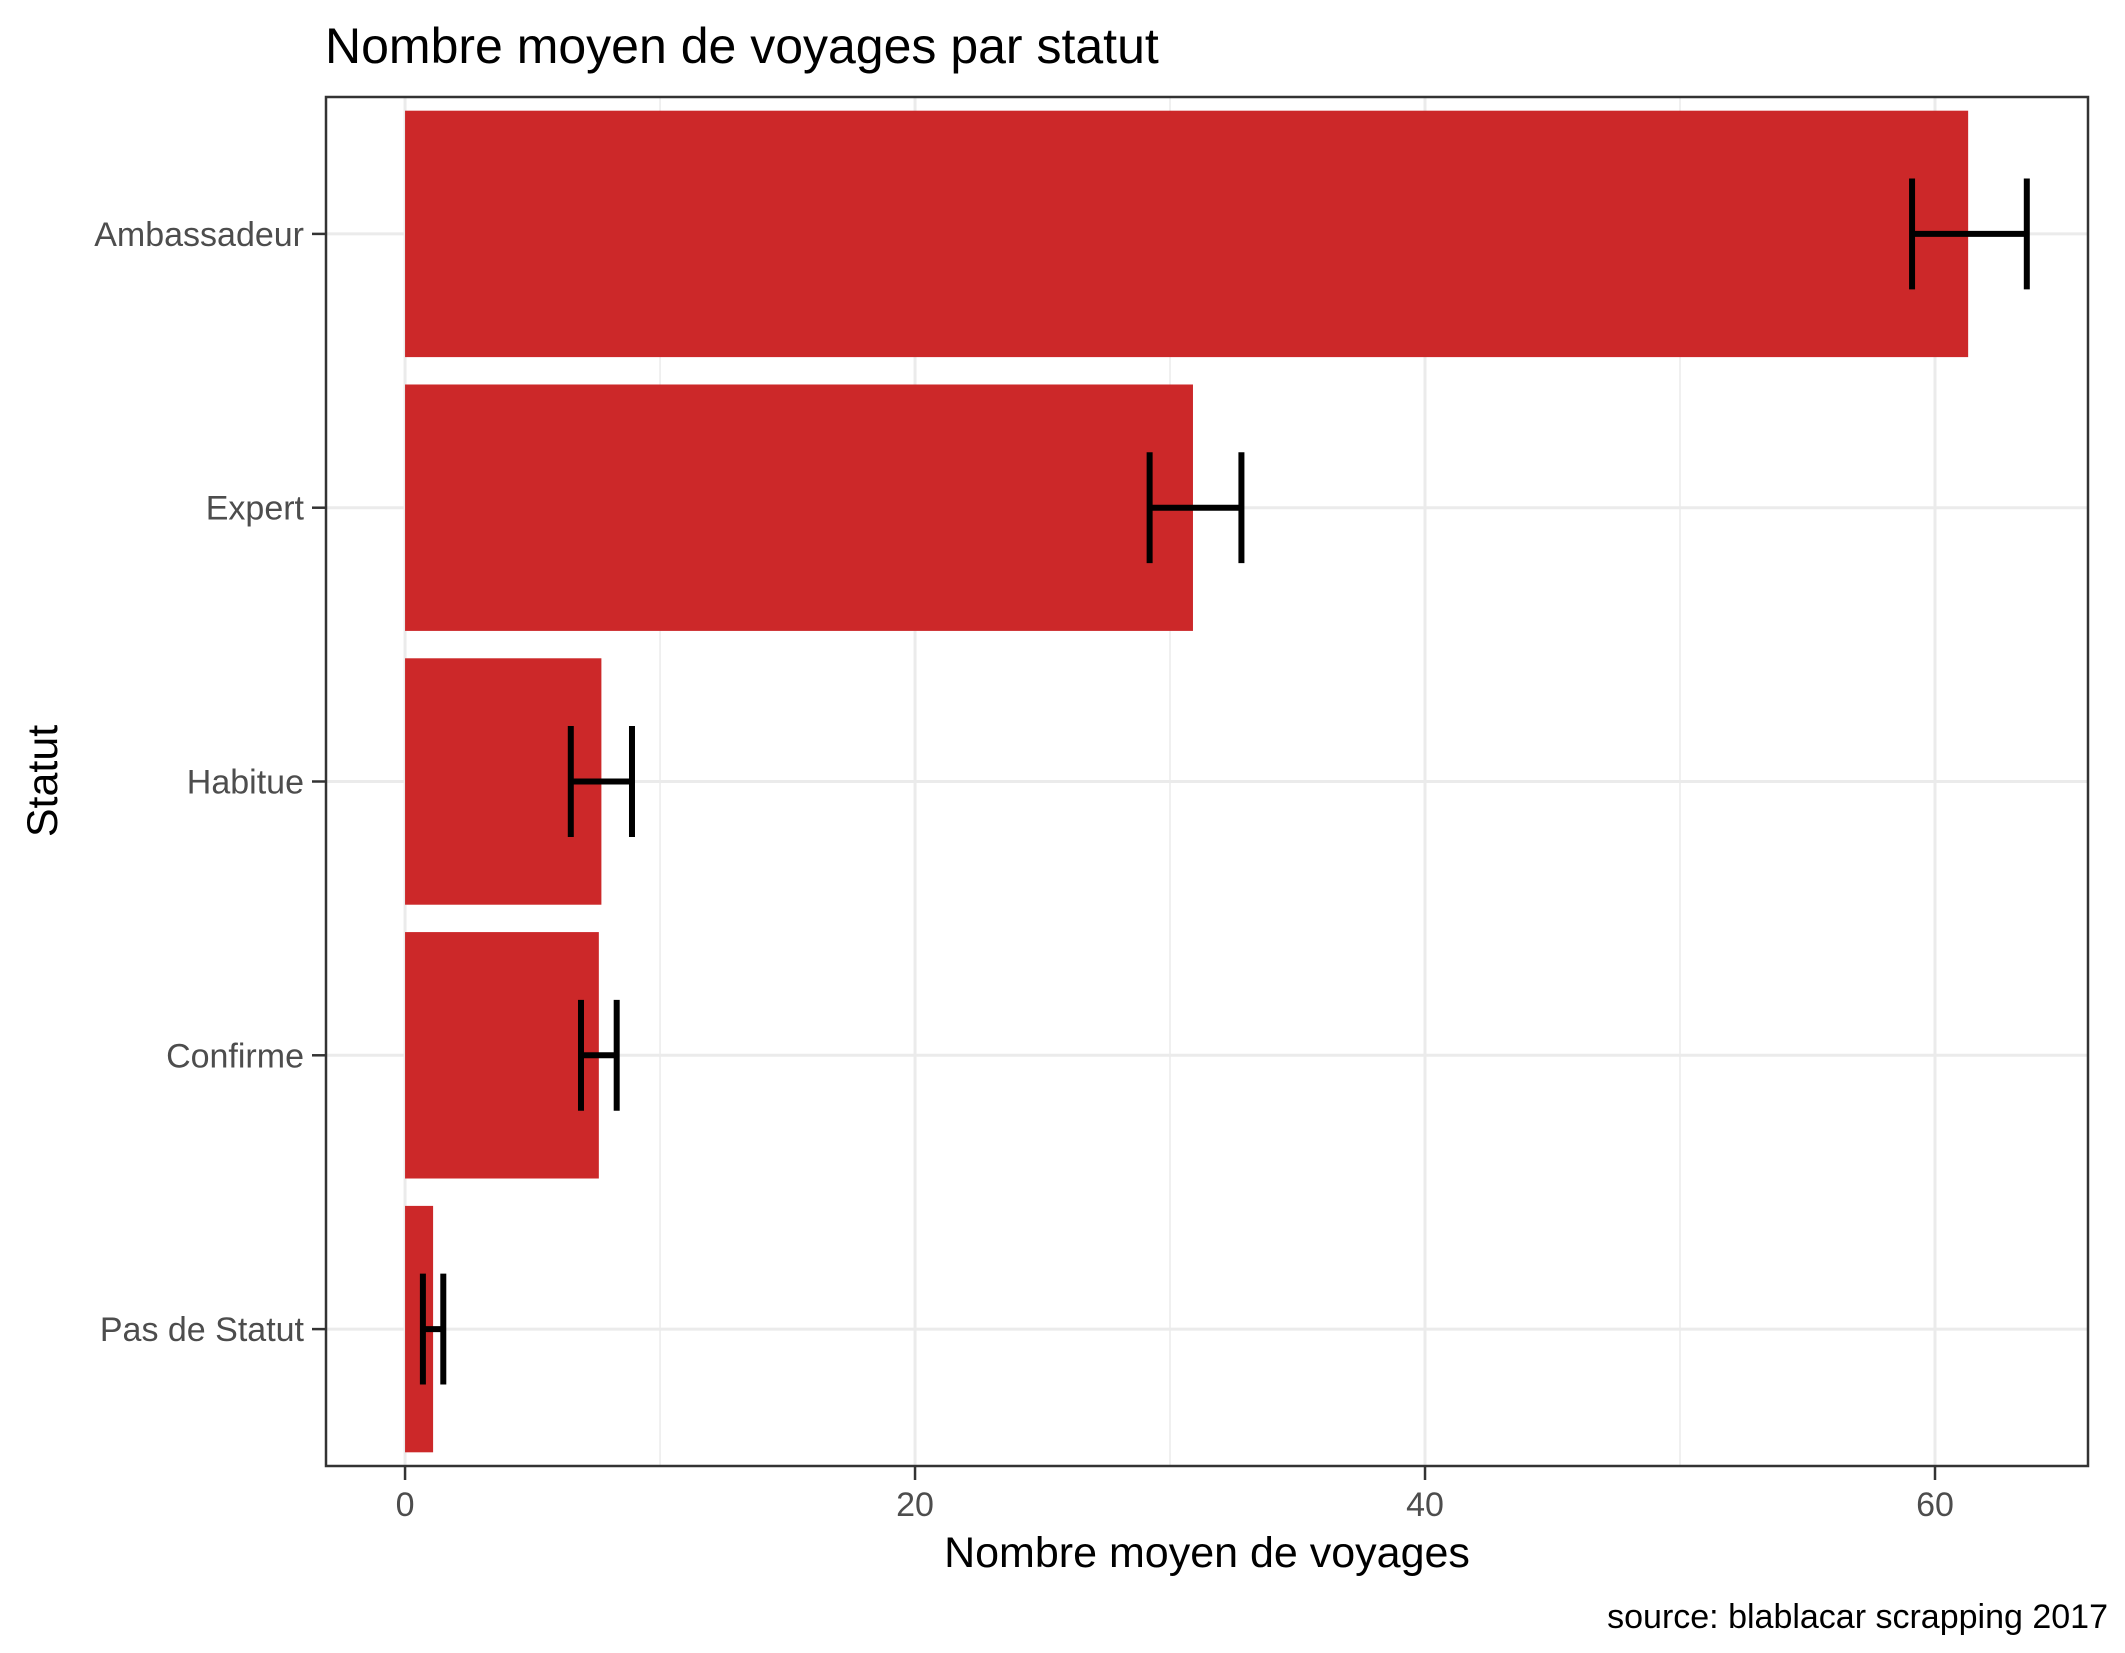  What do you see at coordinates (1857, 1617) in the screenshot?
I see `chart-caption: source: blablacar scrapping 2017` at bounding box center [1857, 1617].